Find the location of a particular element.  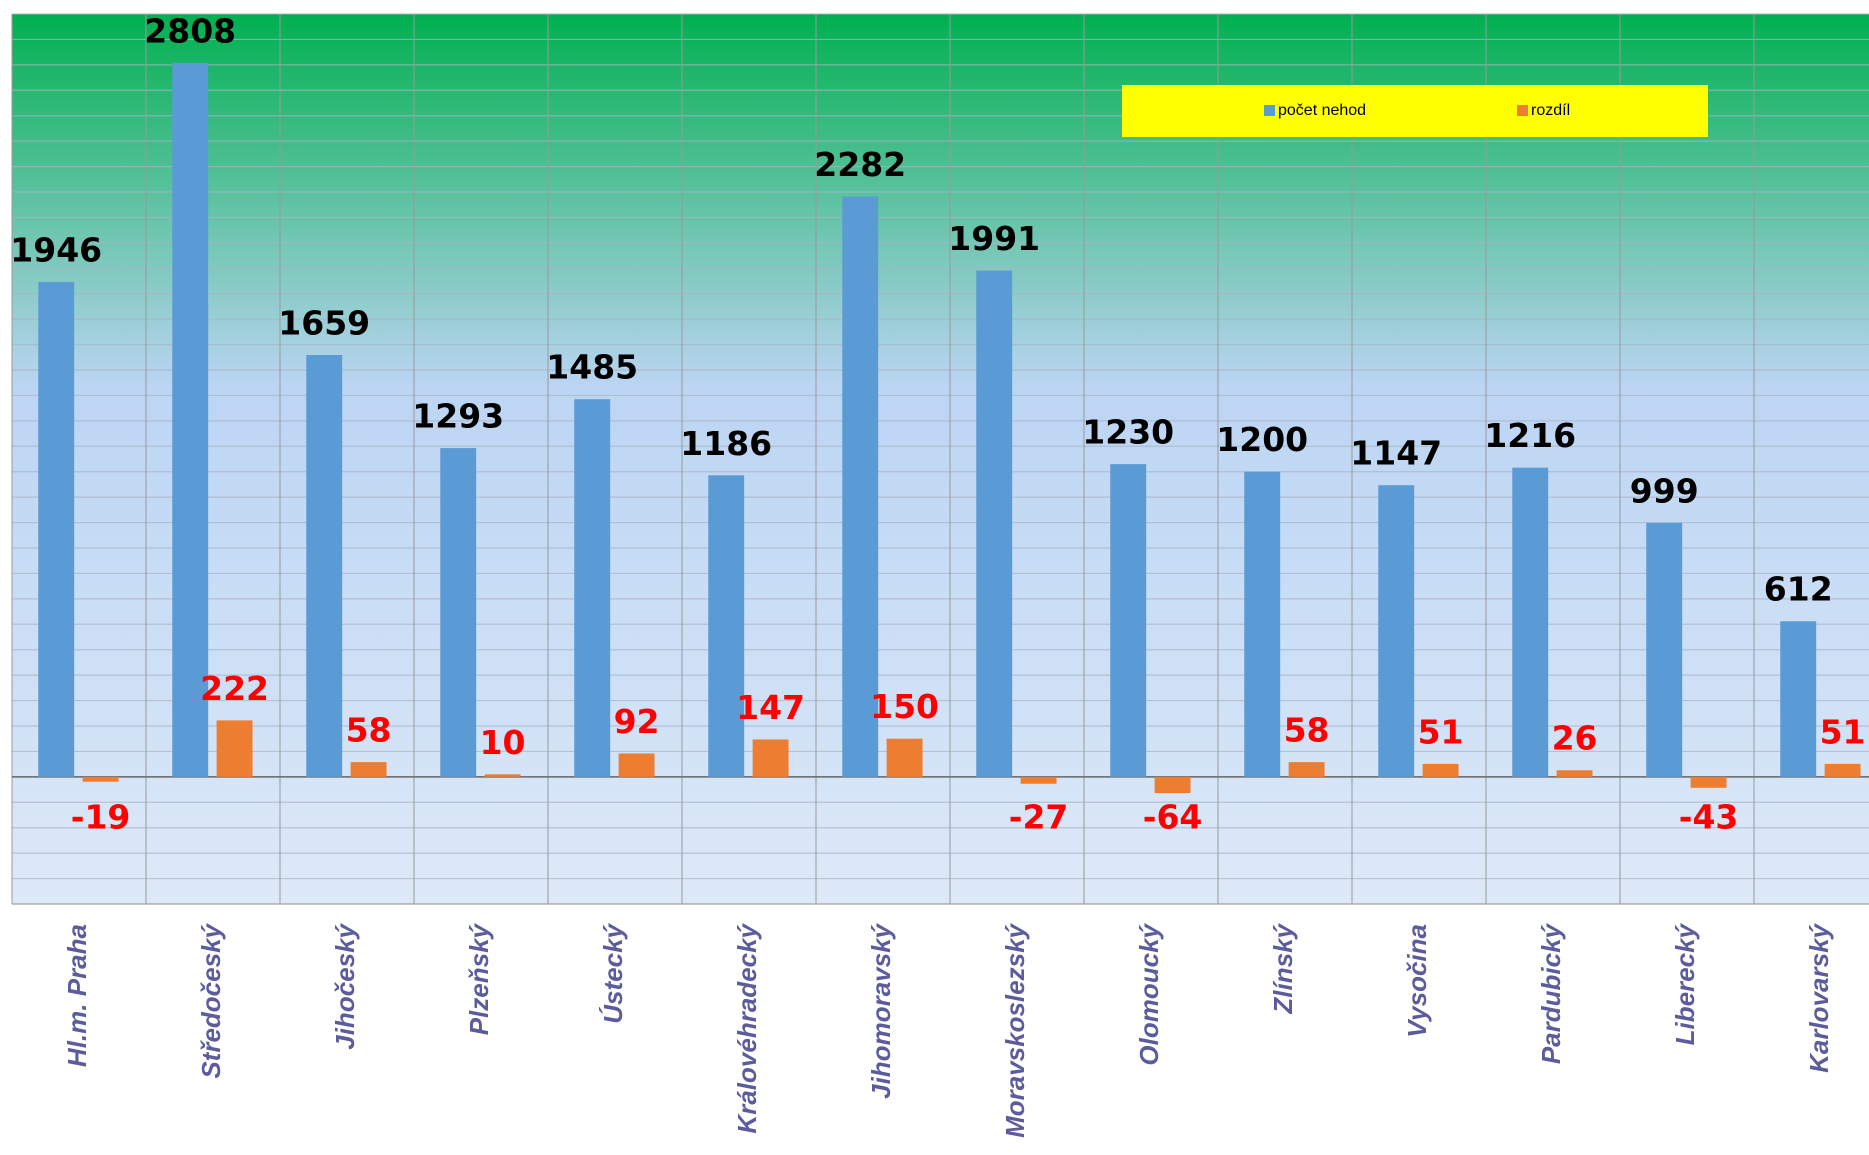

data-label: 92 is located at coordinates (637, 721).